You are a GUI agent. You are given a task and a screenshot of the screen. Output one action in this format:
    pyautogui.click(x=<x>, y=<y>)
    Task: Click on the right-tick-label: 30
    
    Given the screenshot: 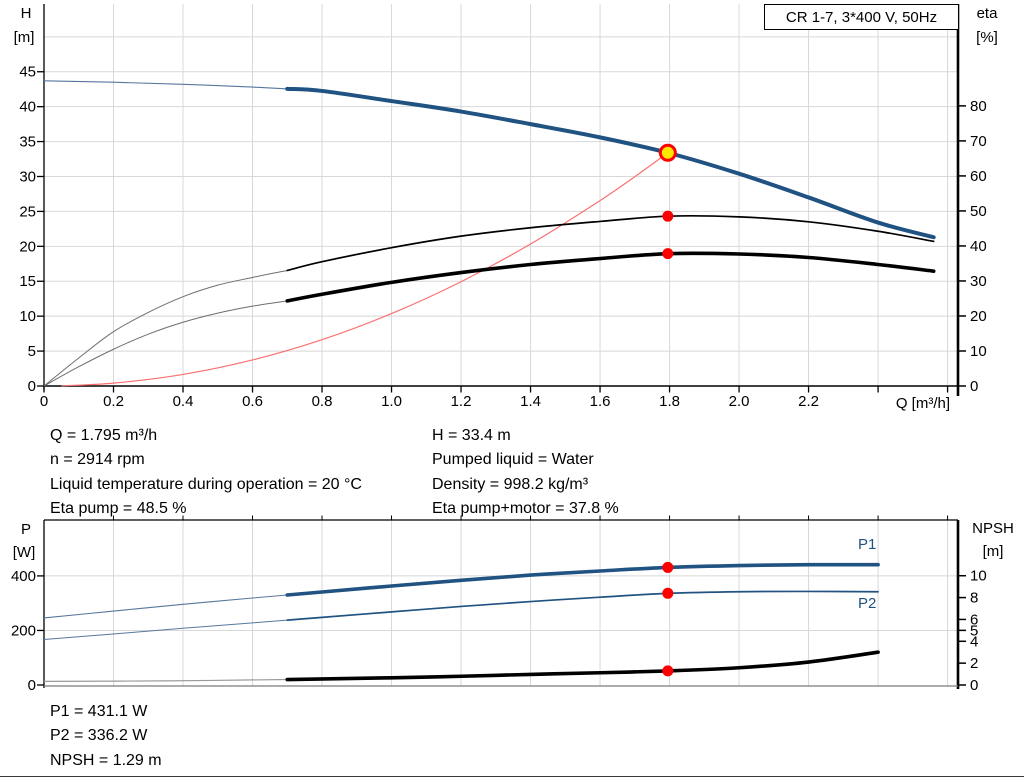 What is the action you would take?
    pyautogui.click(x=978, y=281)
    